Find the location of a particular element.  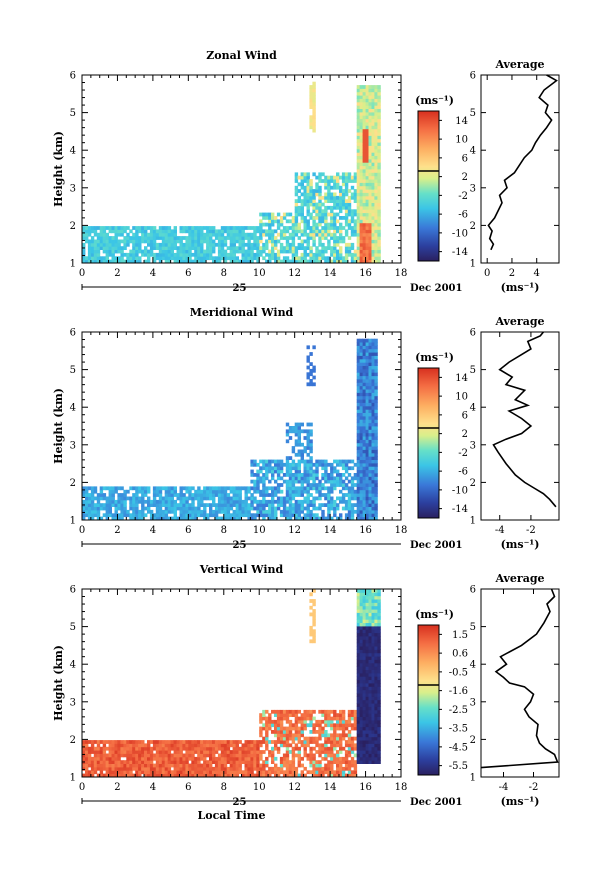

profile-y-tick-label: 1 is located at coordinates (473, 521).